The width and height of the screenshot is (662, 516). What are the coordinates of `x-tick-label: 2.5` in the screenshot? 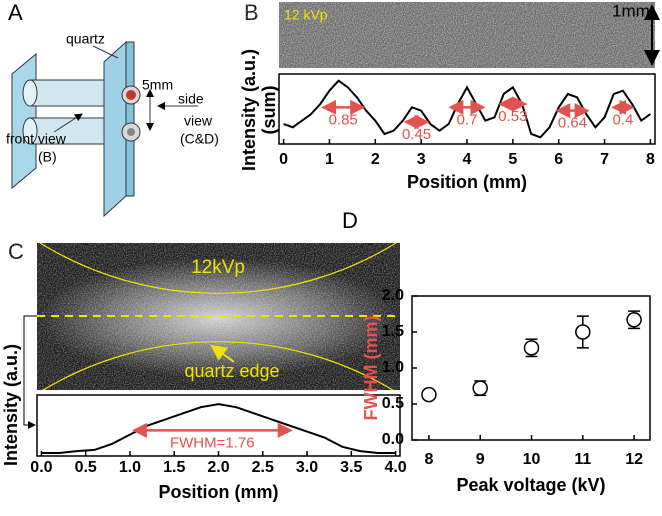 It's located at (263, 467).